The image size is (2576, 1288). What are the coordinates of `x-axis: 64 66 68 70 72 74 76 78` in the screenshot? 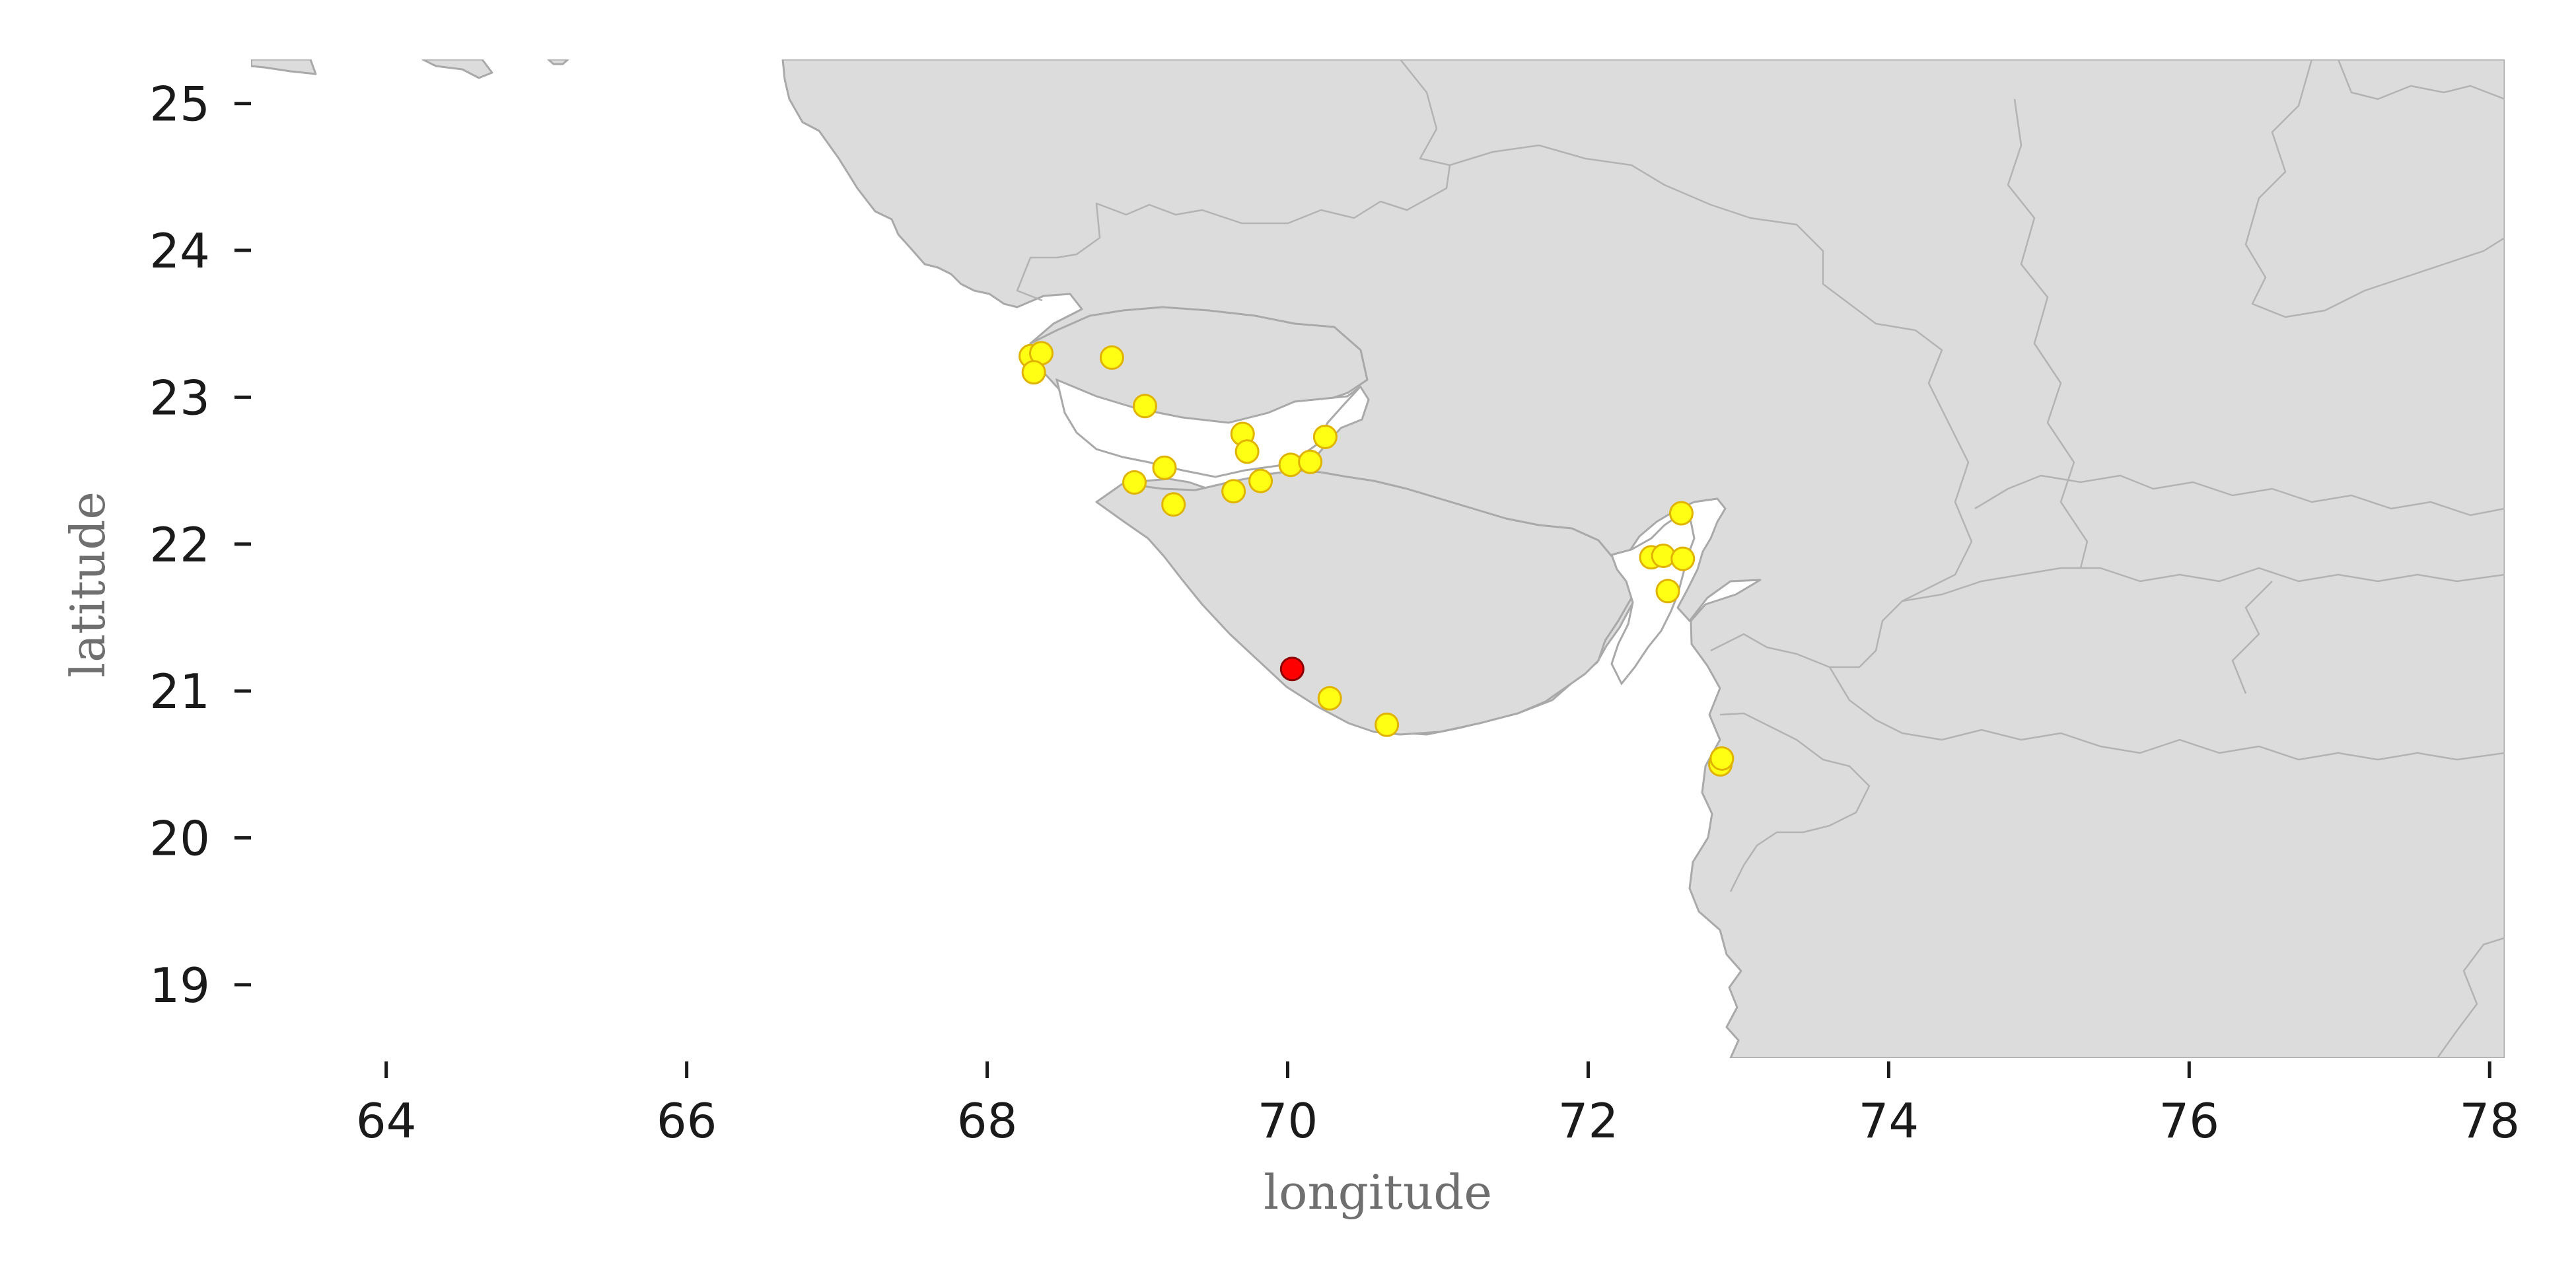 It's located at (1438, 1105).